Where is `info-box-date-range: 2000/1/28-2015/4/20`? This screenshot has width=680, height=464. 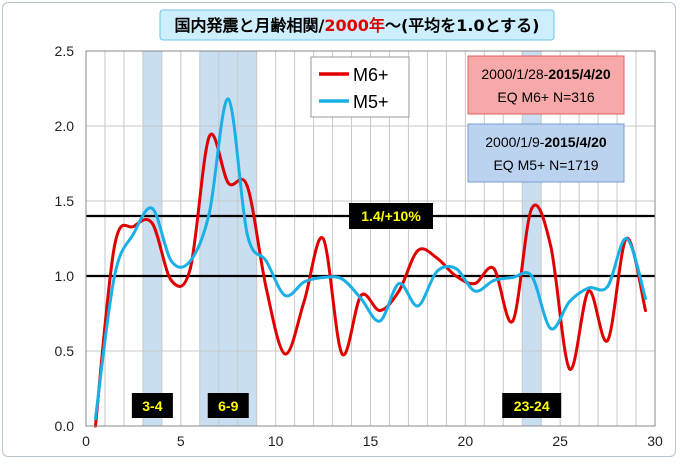
info-box-date-range: 2000/1/28-2015/4/20 is located at coordinates (545, 74).